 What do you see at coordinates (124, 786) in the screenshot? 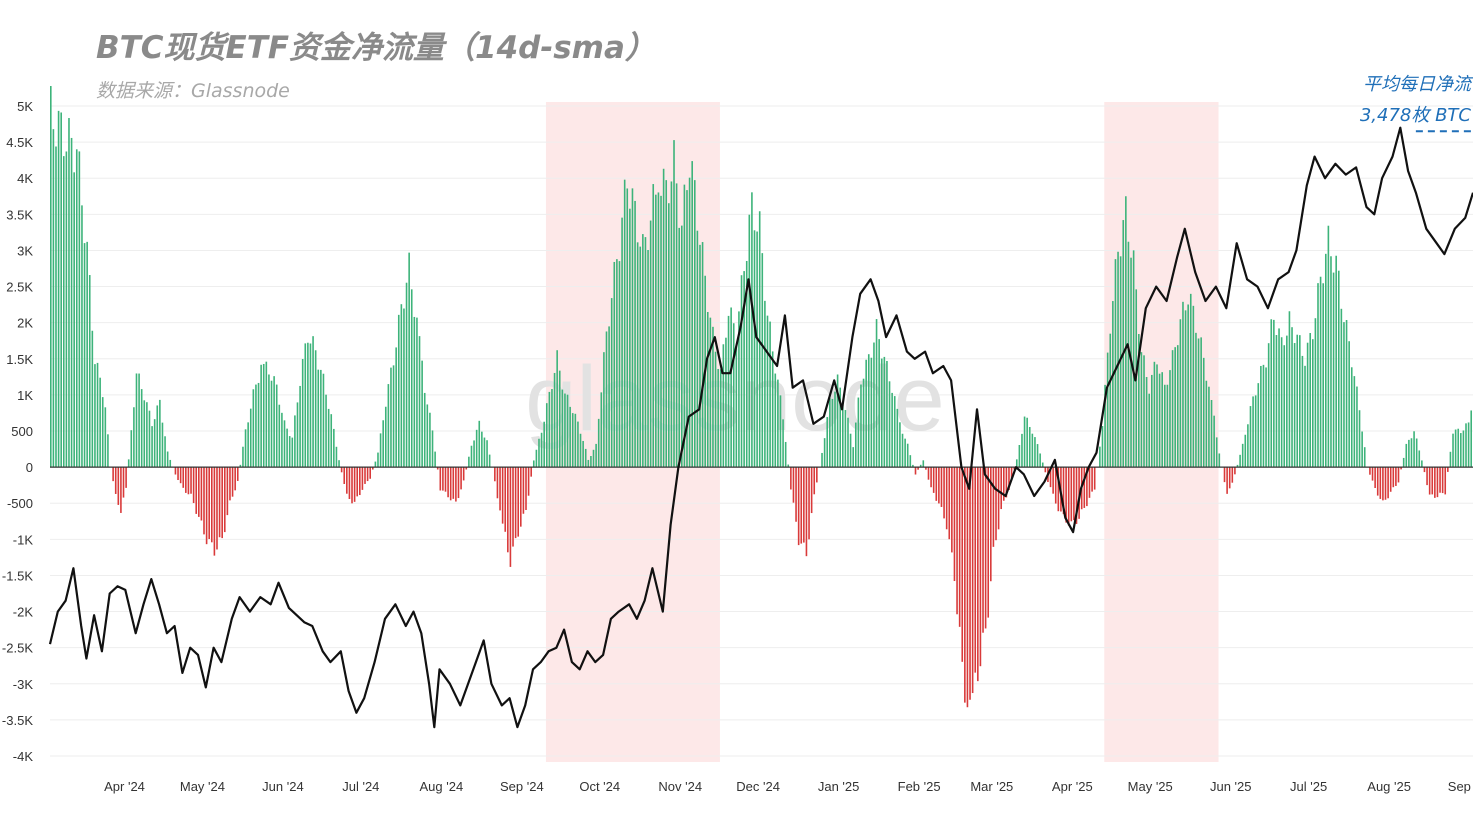
I see `x-tick-label: Apr '24` at bounding box center [124, 786].